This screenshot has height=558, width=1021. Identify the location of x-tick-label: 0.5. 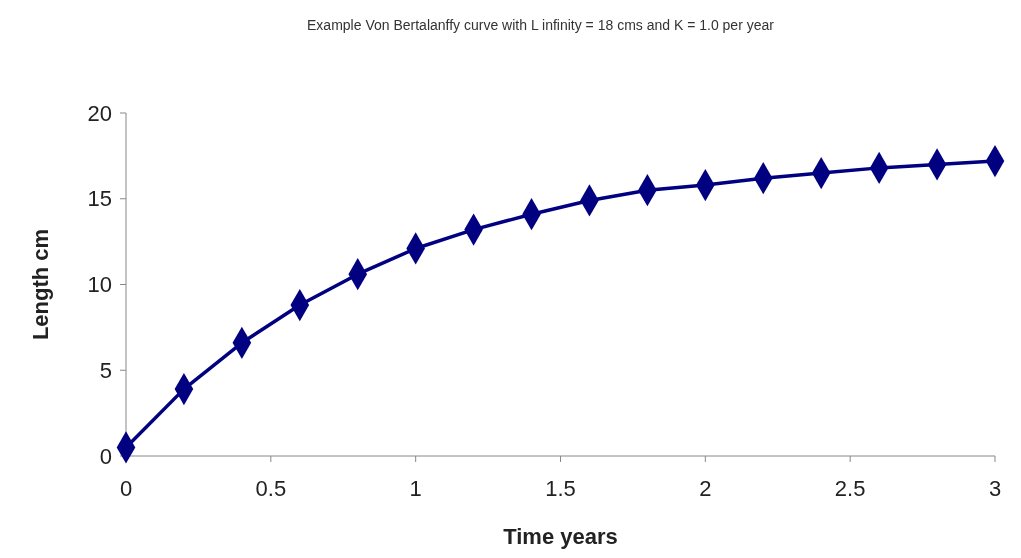
(271, 488).